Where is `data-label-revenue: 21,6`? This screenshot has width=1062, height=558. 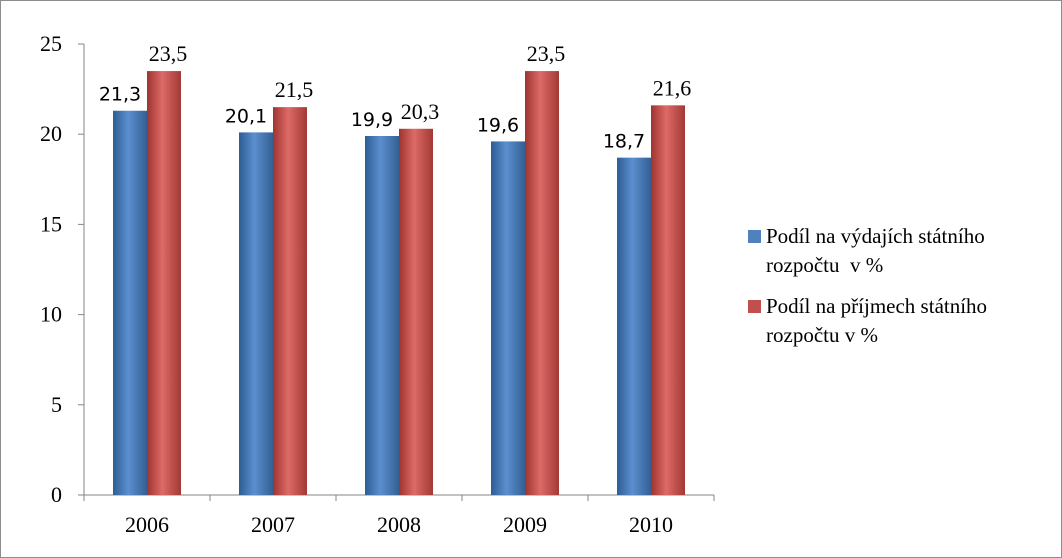
data-label-revenue: 21,6 is located at coordinates (672, 87).